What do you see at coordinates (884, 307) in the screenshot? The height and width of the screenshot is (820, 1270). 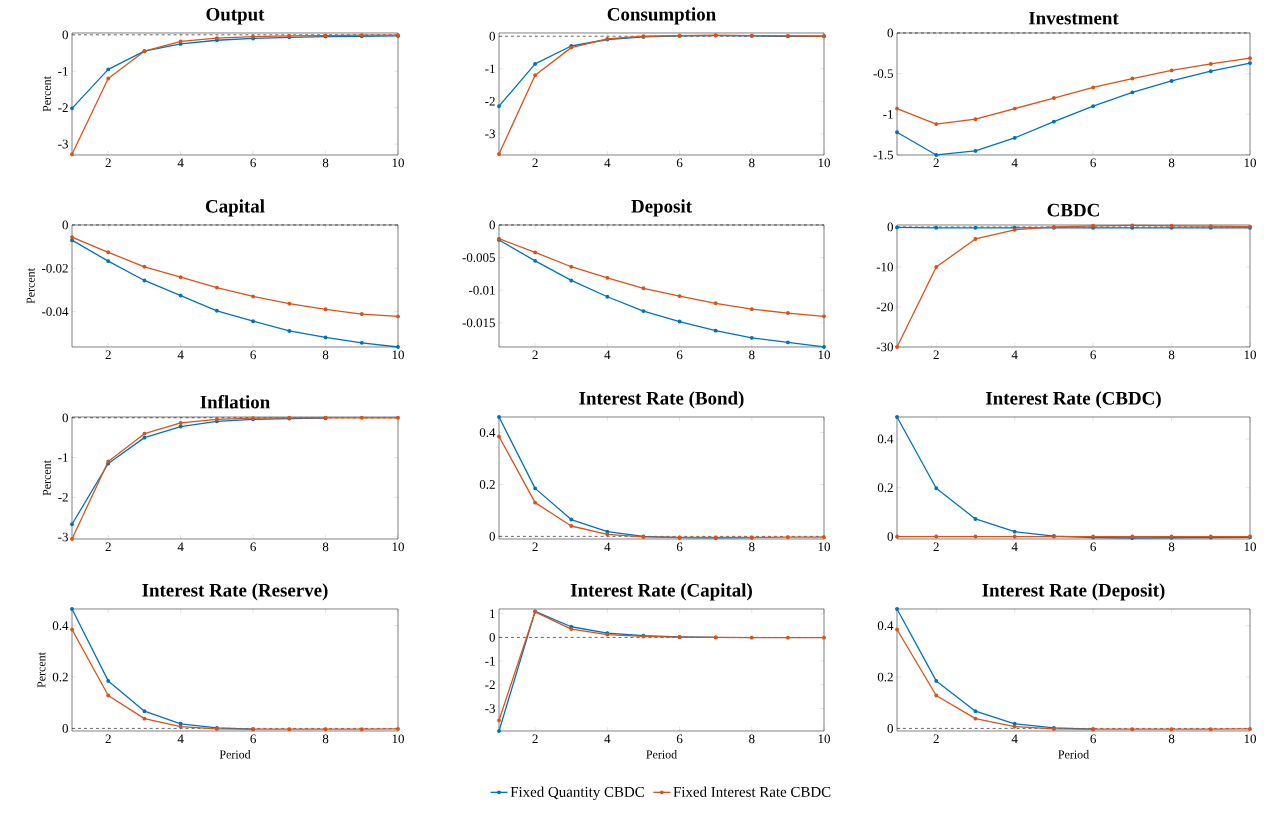 I see `y-tick-label: -20` at bounding box center [884, 307].